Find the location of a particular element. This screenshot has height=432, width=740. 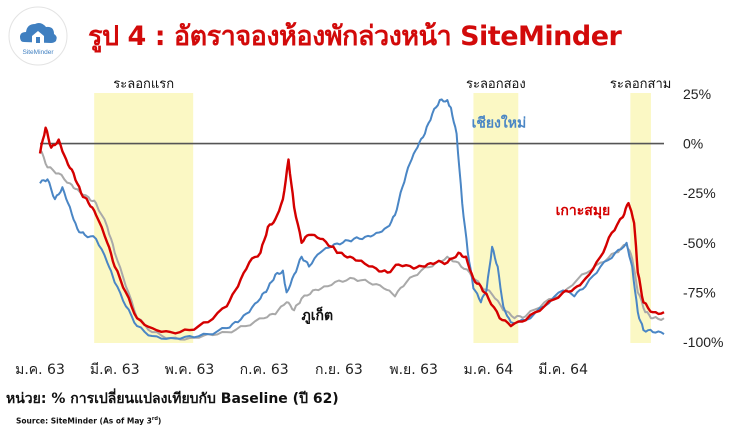

shaded-period-label-1: ระลอกแรก is located at coordinates (143, 84).